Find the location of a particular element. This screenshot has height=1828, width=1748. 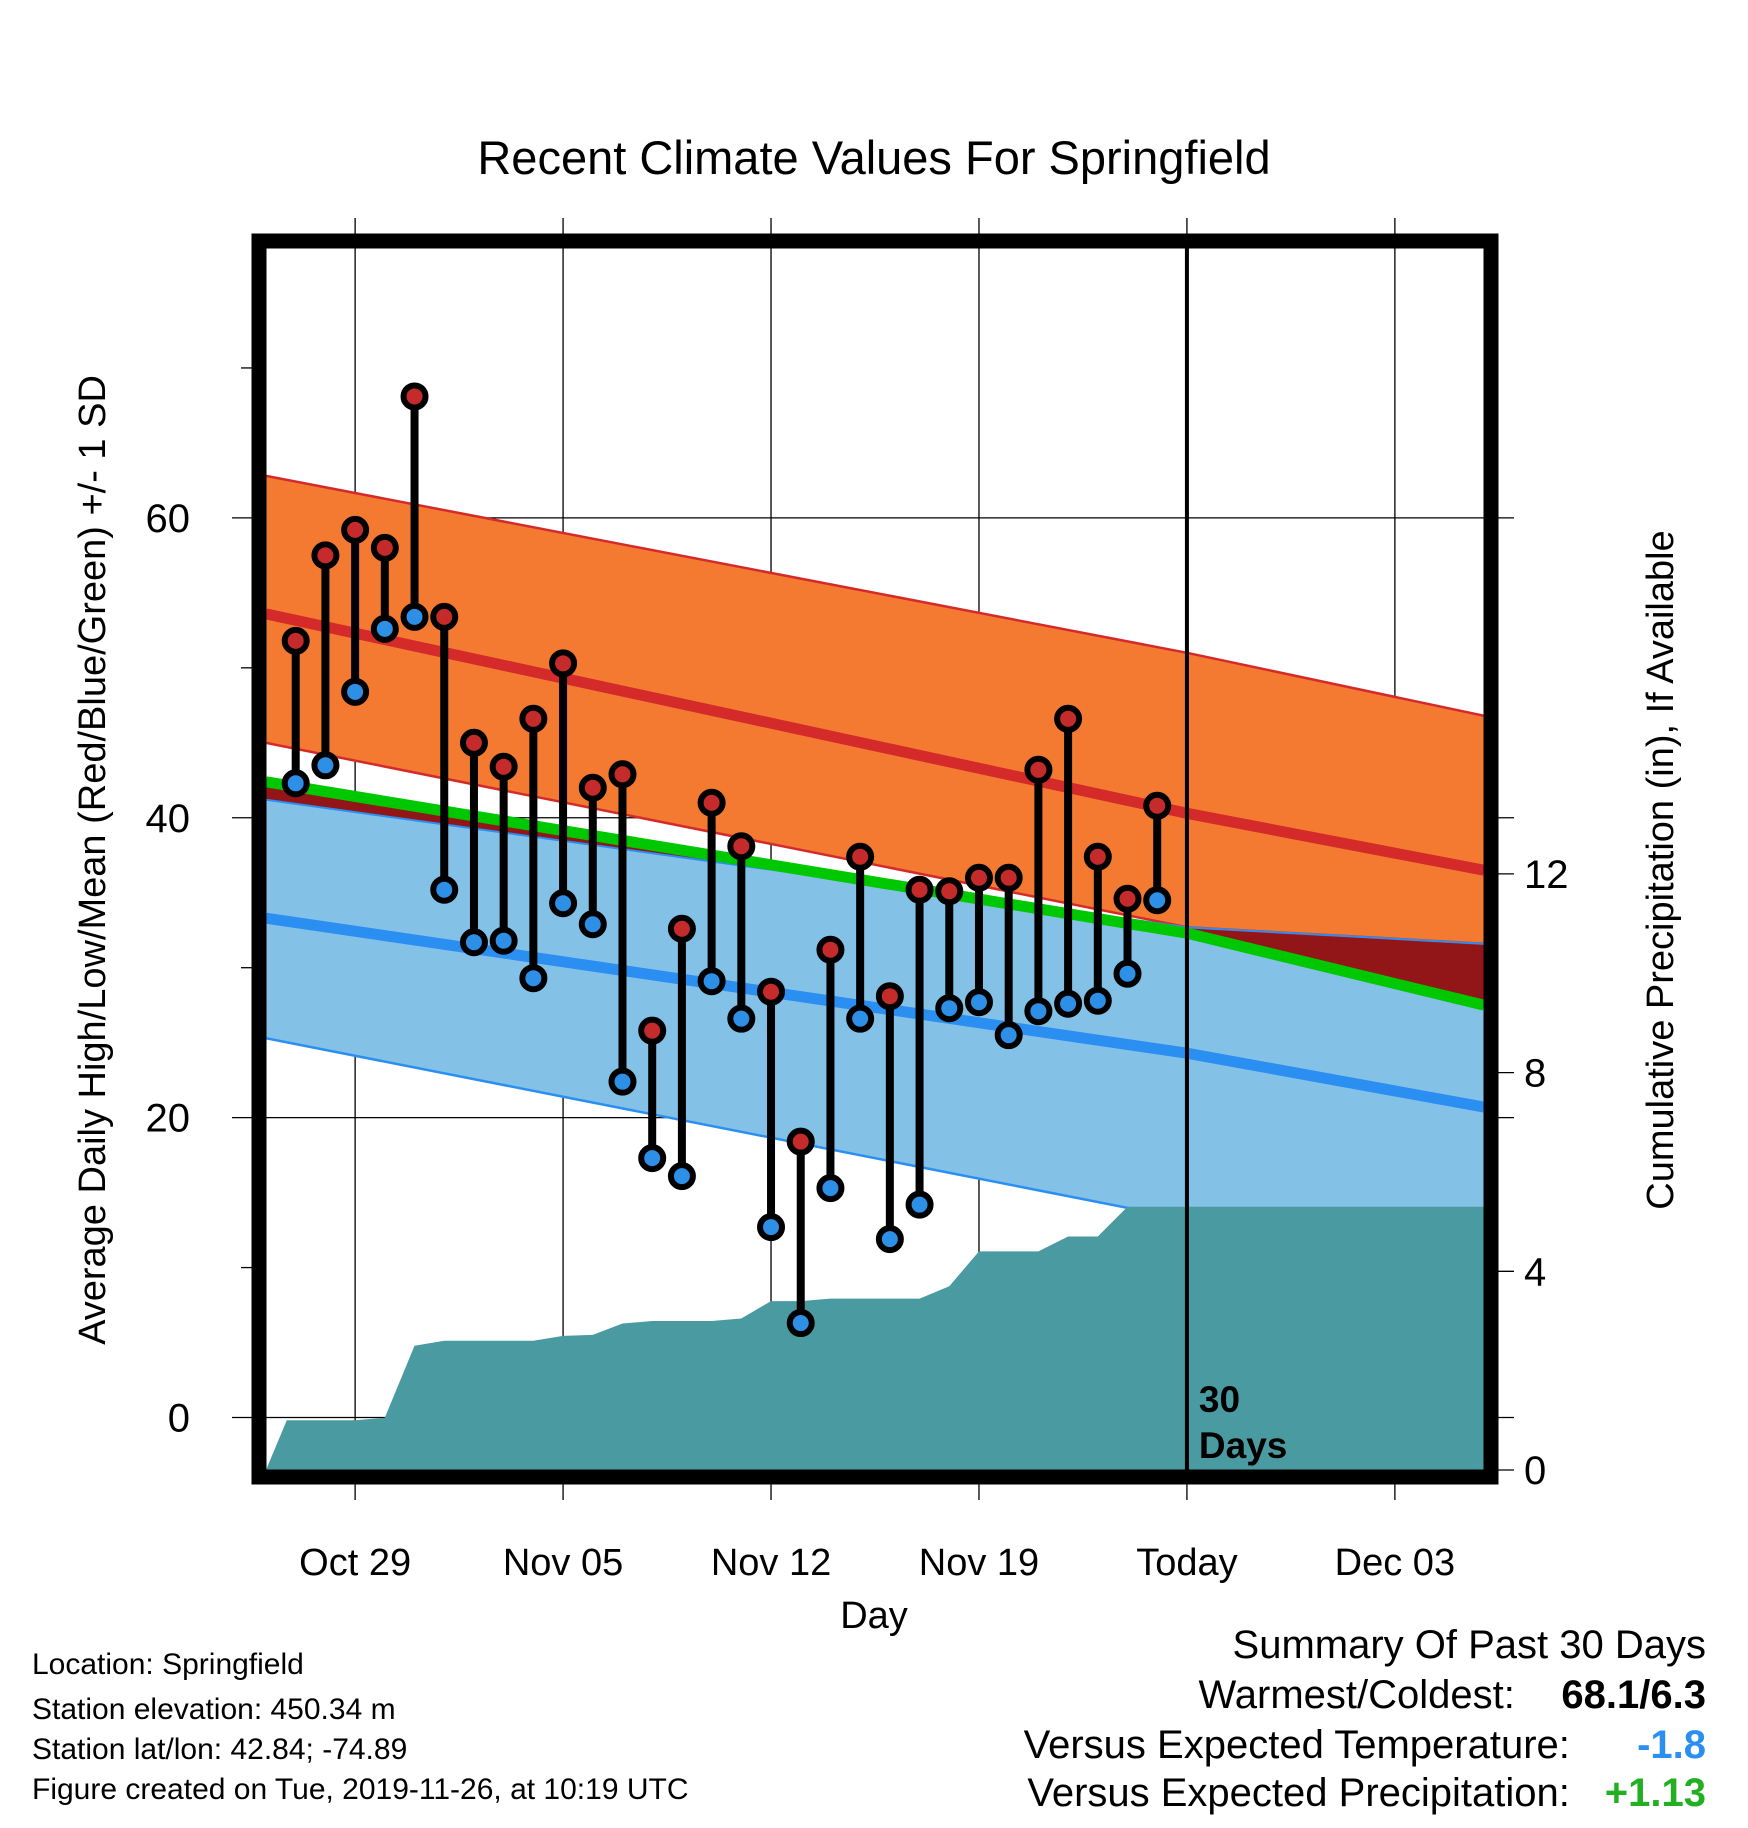

precipitation-area is located at coordinates (875, 1338).